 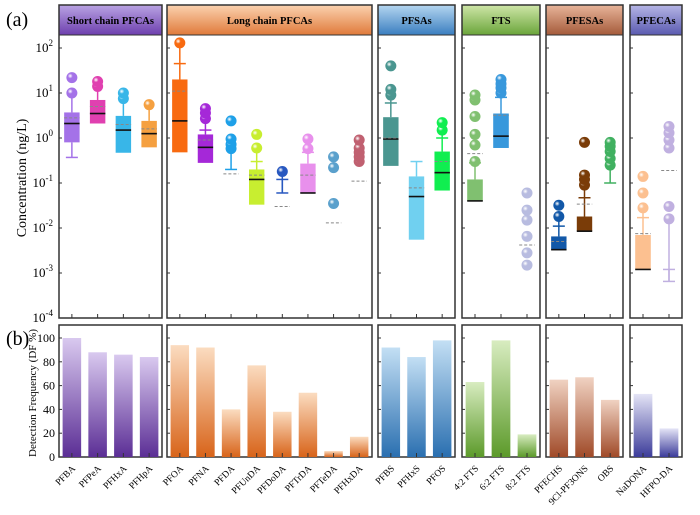 I want to click on box-pftrda, so click(x=308, y=225).